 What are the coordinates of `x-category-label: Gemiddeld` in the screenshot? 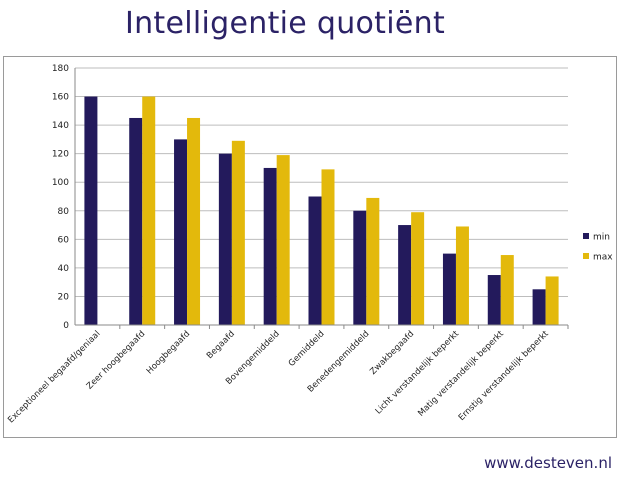 It's located at (307, 349).